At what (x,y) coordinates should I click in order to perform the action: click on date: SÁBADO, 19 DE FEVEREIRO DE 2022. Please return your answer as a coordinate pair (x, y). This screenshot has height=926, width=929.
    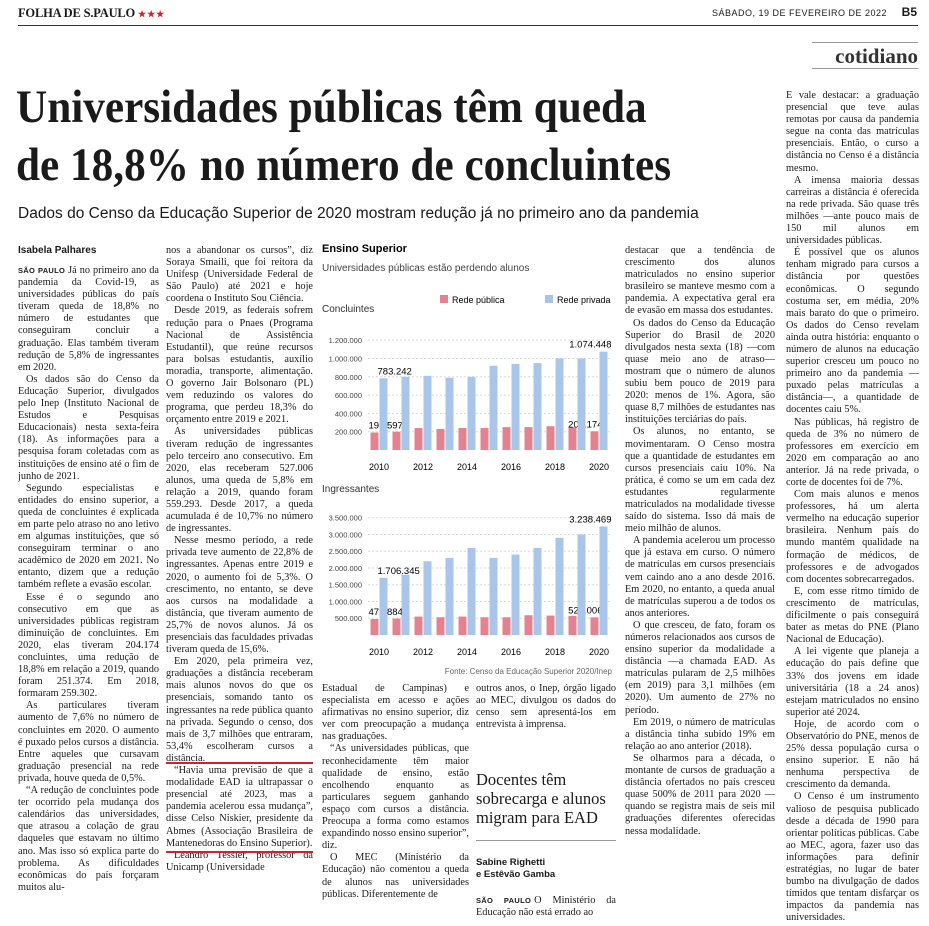
    Looking at the image, I should click on (799, 13).